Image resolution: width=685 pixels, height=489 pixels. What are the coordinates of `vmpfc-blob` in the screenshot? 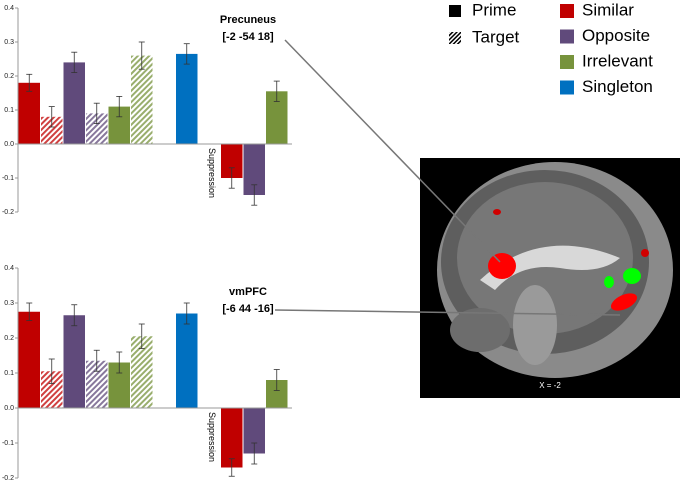 It's located at (624, 302).